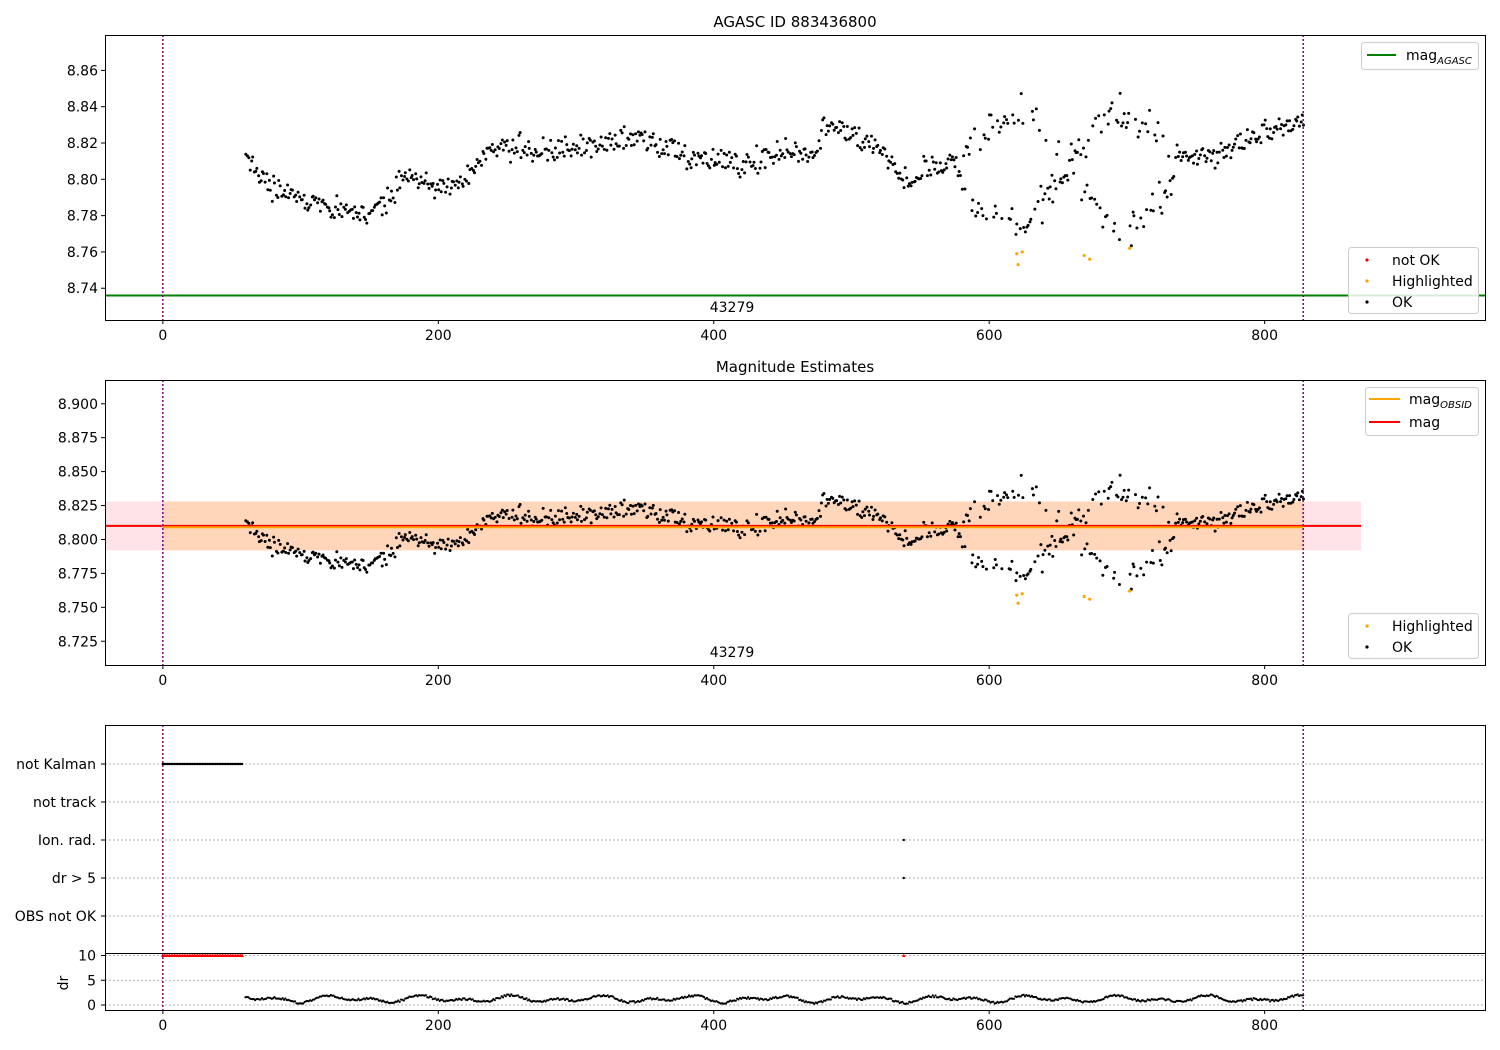  What do you see at coordinates (65, 803) in the screenshot?
I see `flag-label: not track` at bounding box center [65, 803].